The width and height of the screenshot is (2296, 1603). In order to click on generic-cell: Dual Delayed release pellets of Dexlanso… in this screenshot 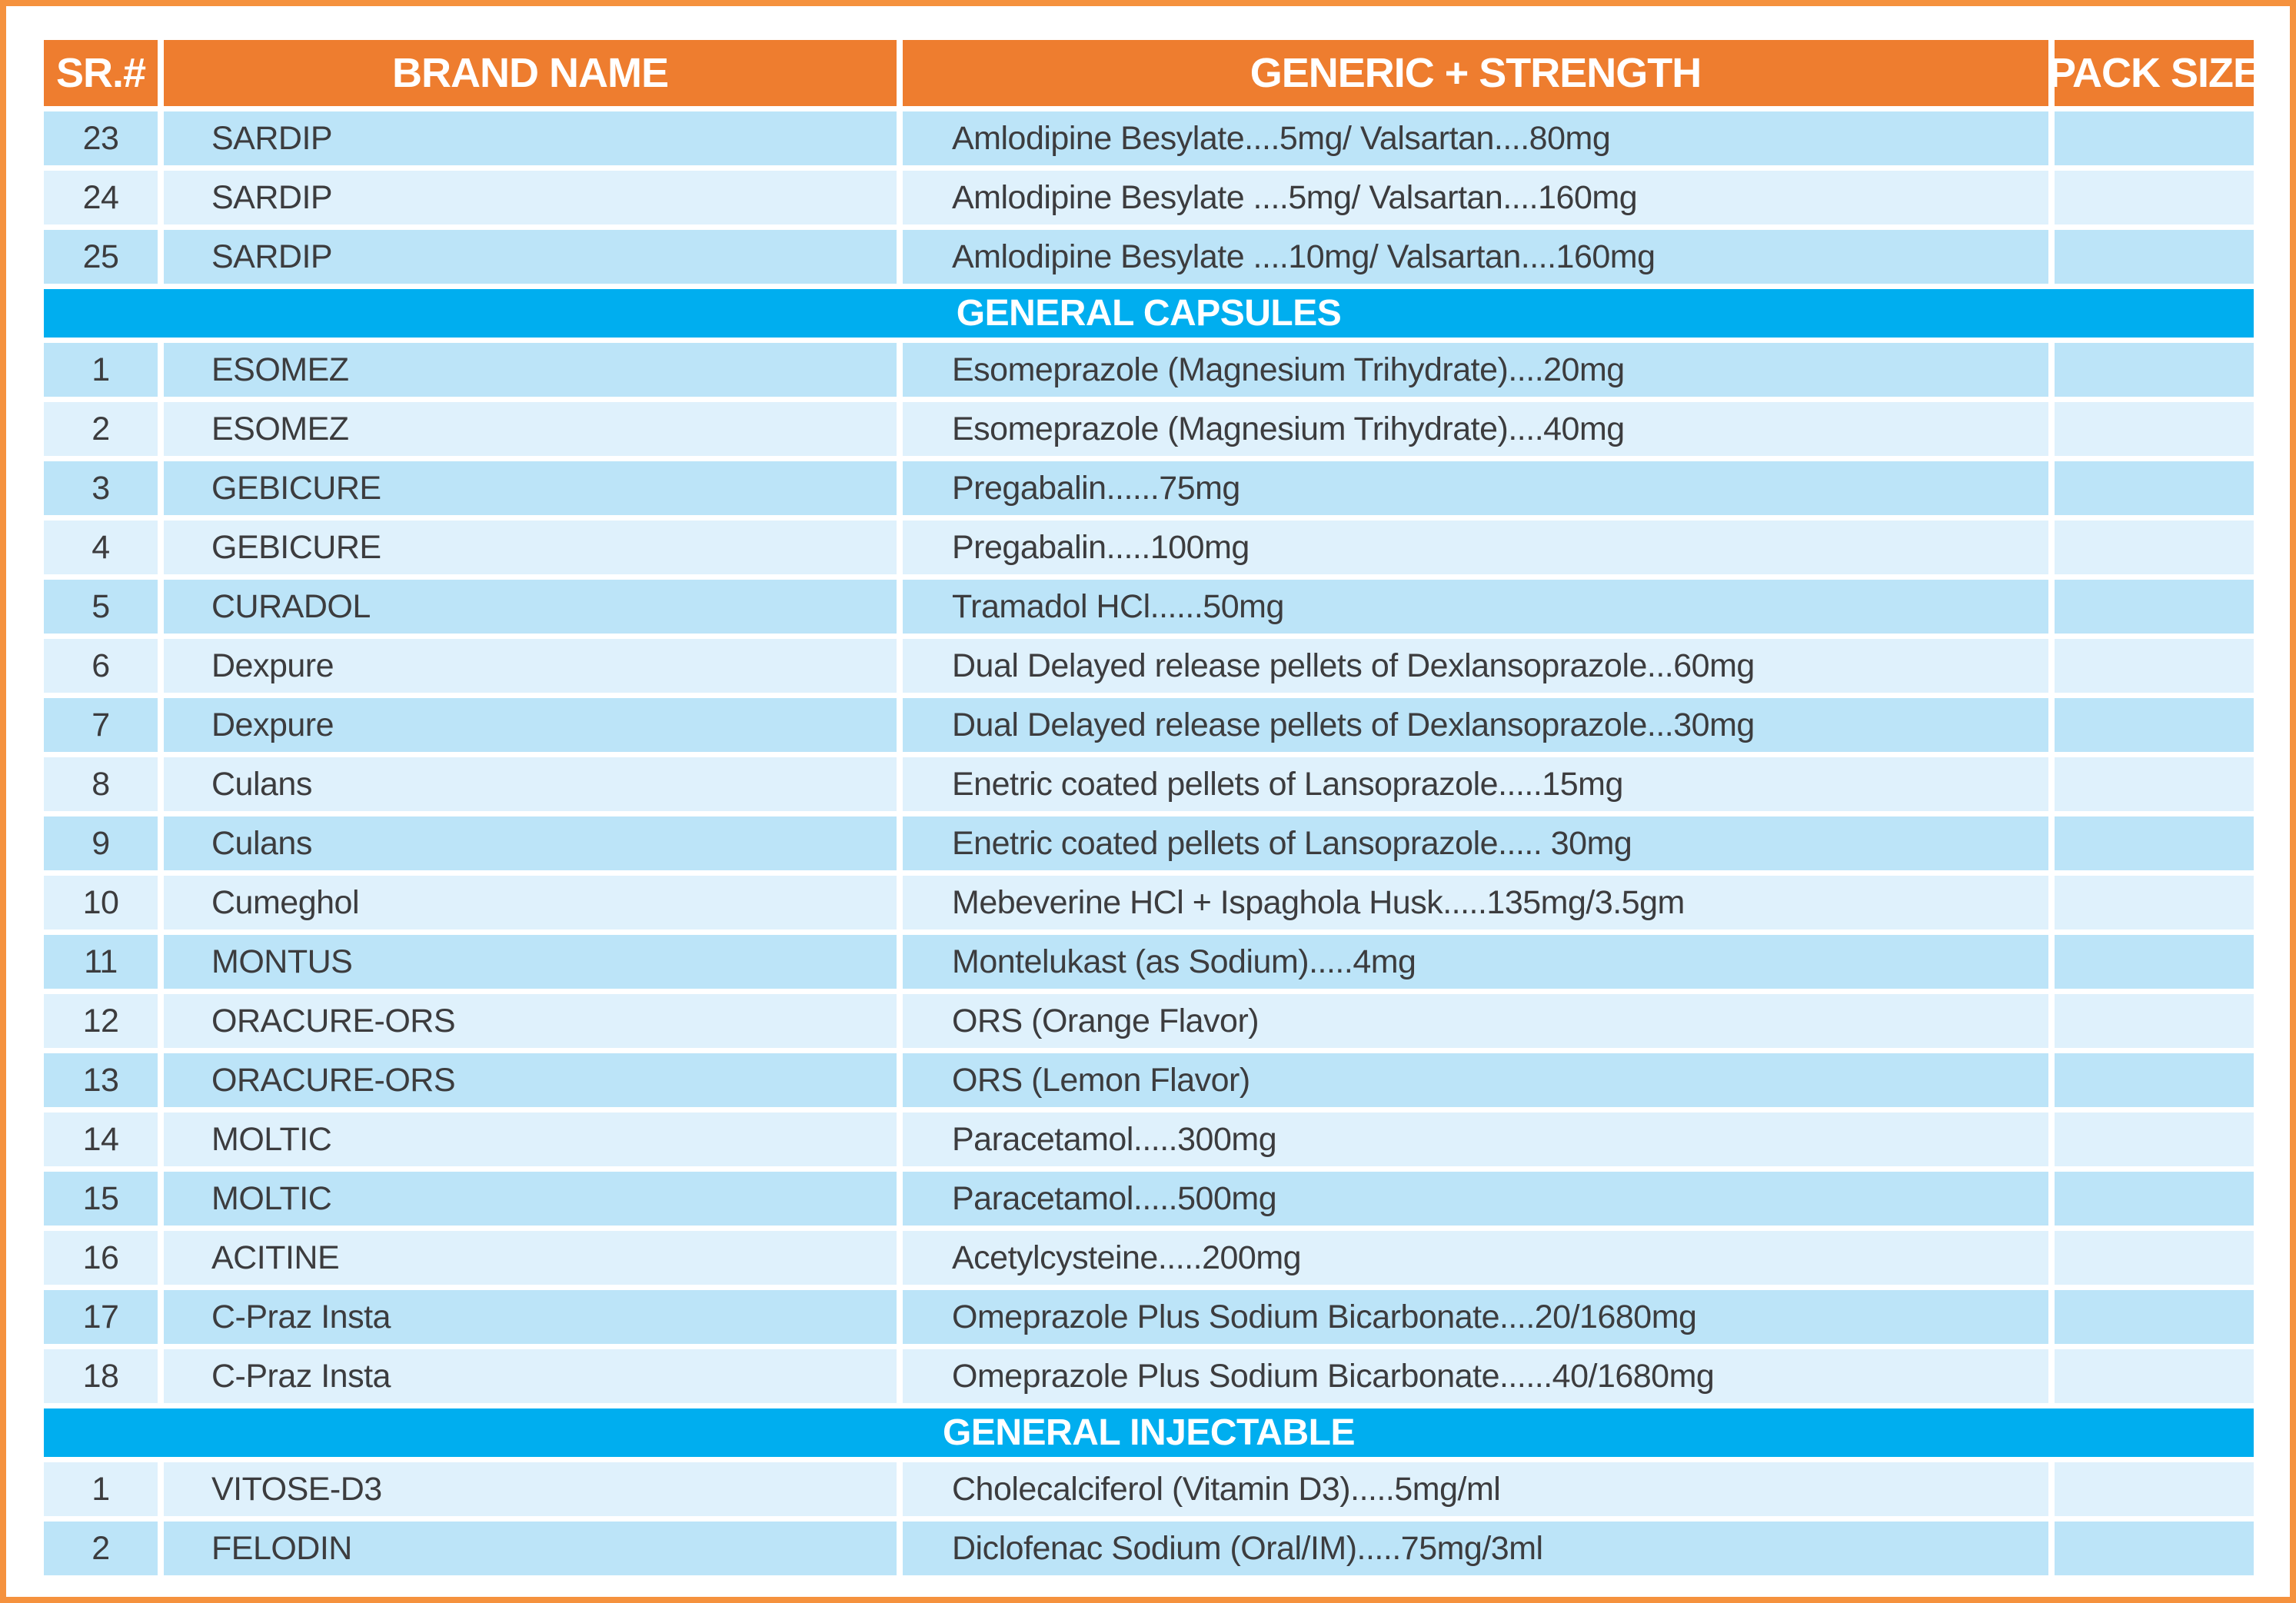, I will do `click(1475, 666)`.